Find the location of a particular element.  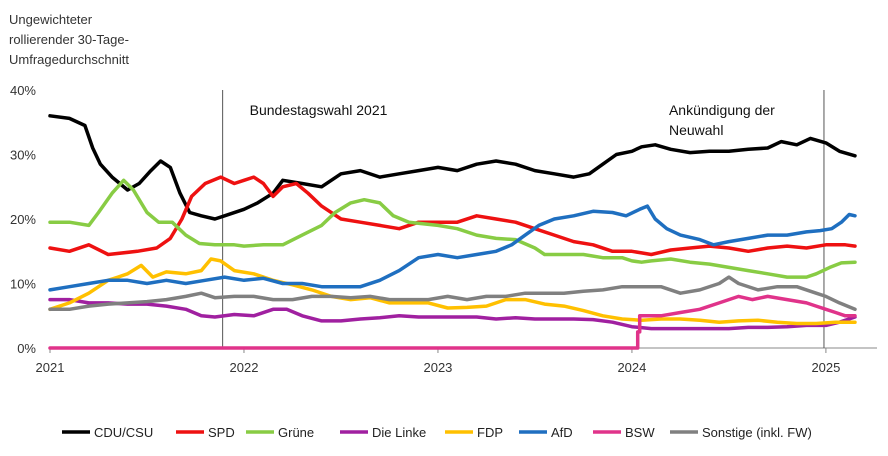

annotation-label: Ankündigung der is located at coordinates (722, 110).